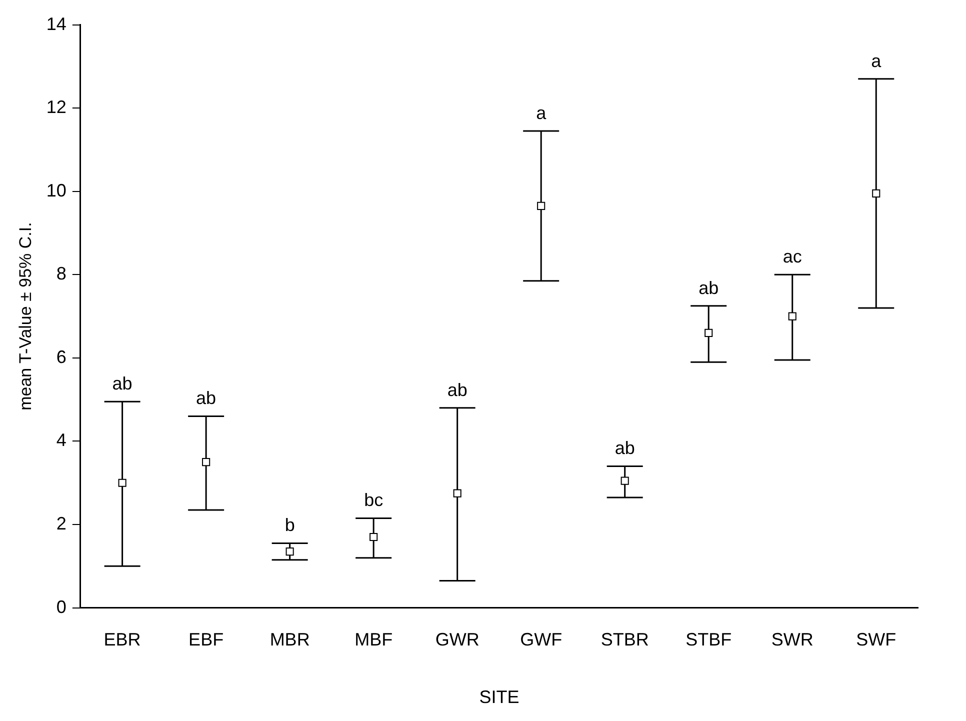 The height and width of the screenshot is (721, 966). What do you see at coordinates (206, 640) in the screenshot?
I see `x-tick-label: EBF` at bounding box center [206, 640].